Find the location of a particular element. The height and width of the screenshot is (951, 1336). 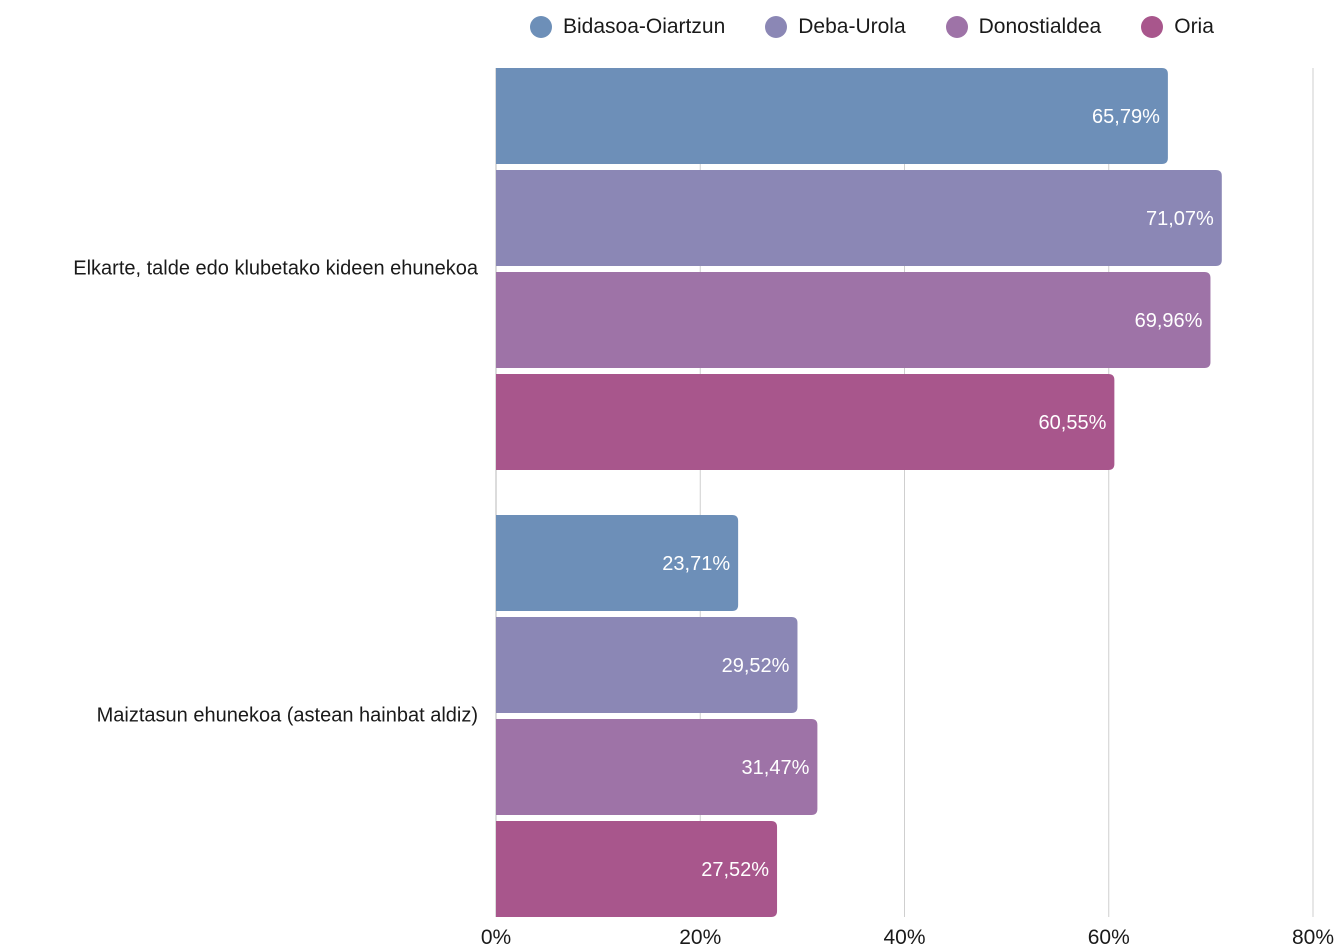

x-tick-label: 60% is located at coordinates (1109, 936).